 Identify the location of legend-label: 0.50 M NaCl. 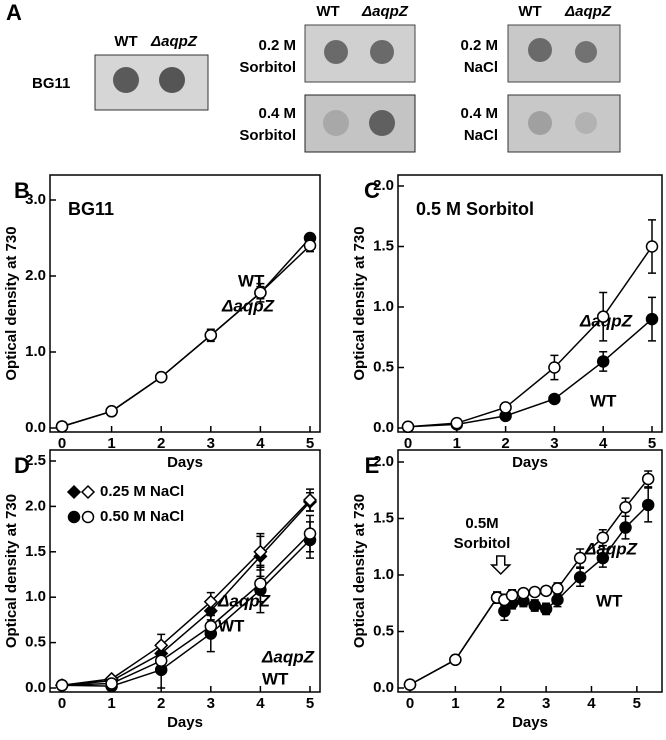
(142, 516).